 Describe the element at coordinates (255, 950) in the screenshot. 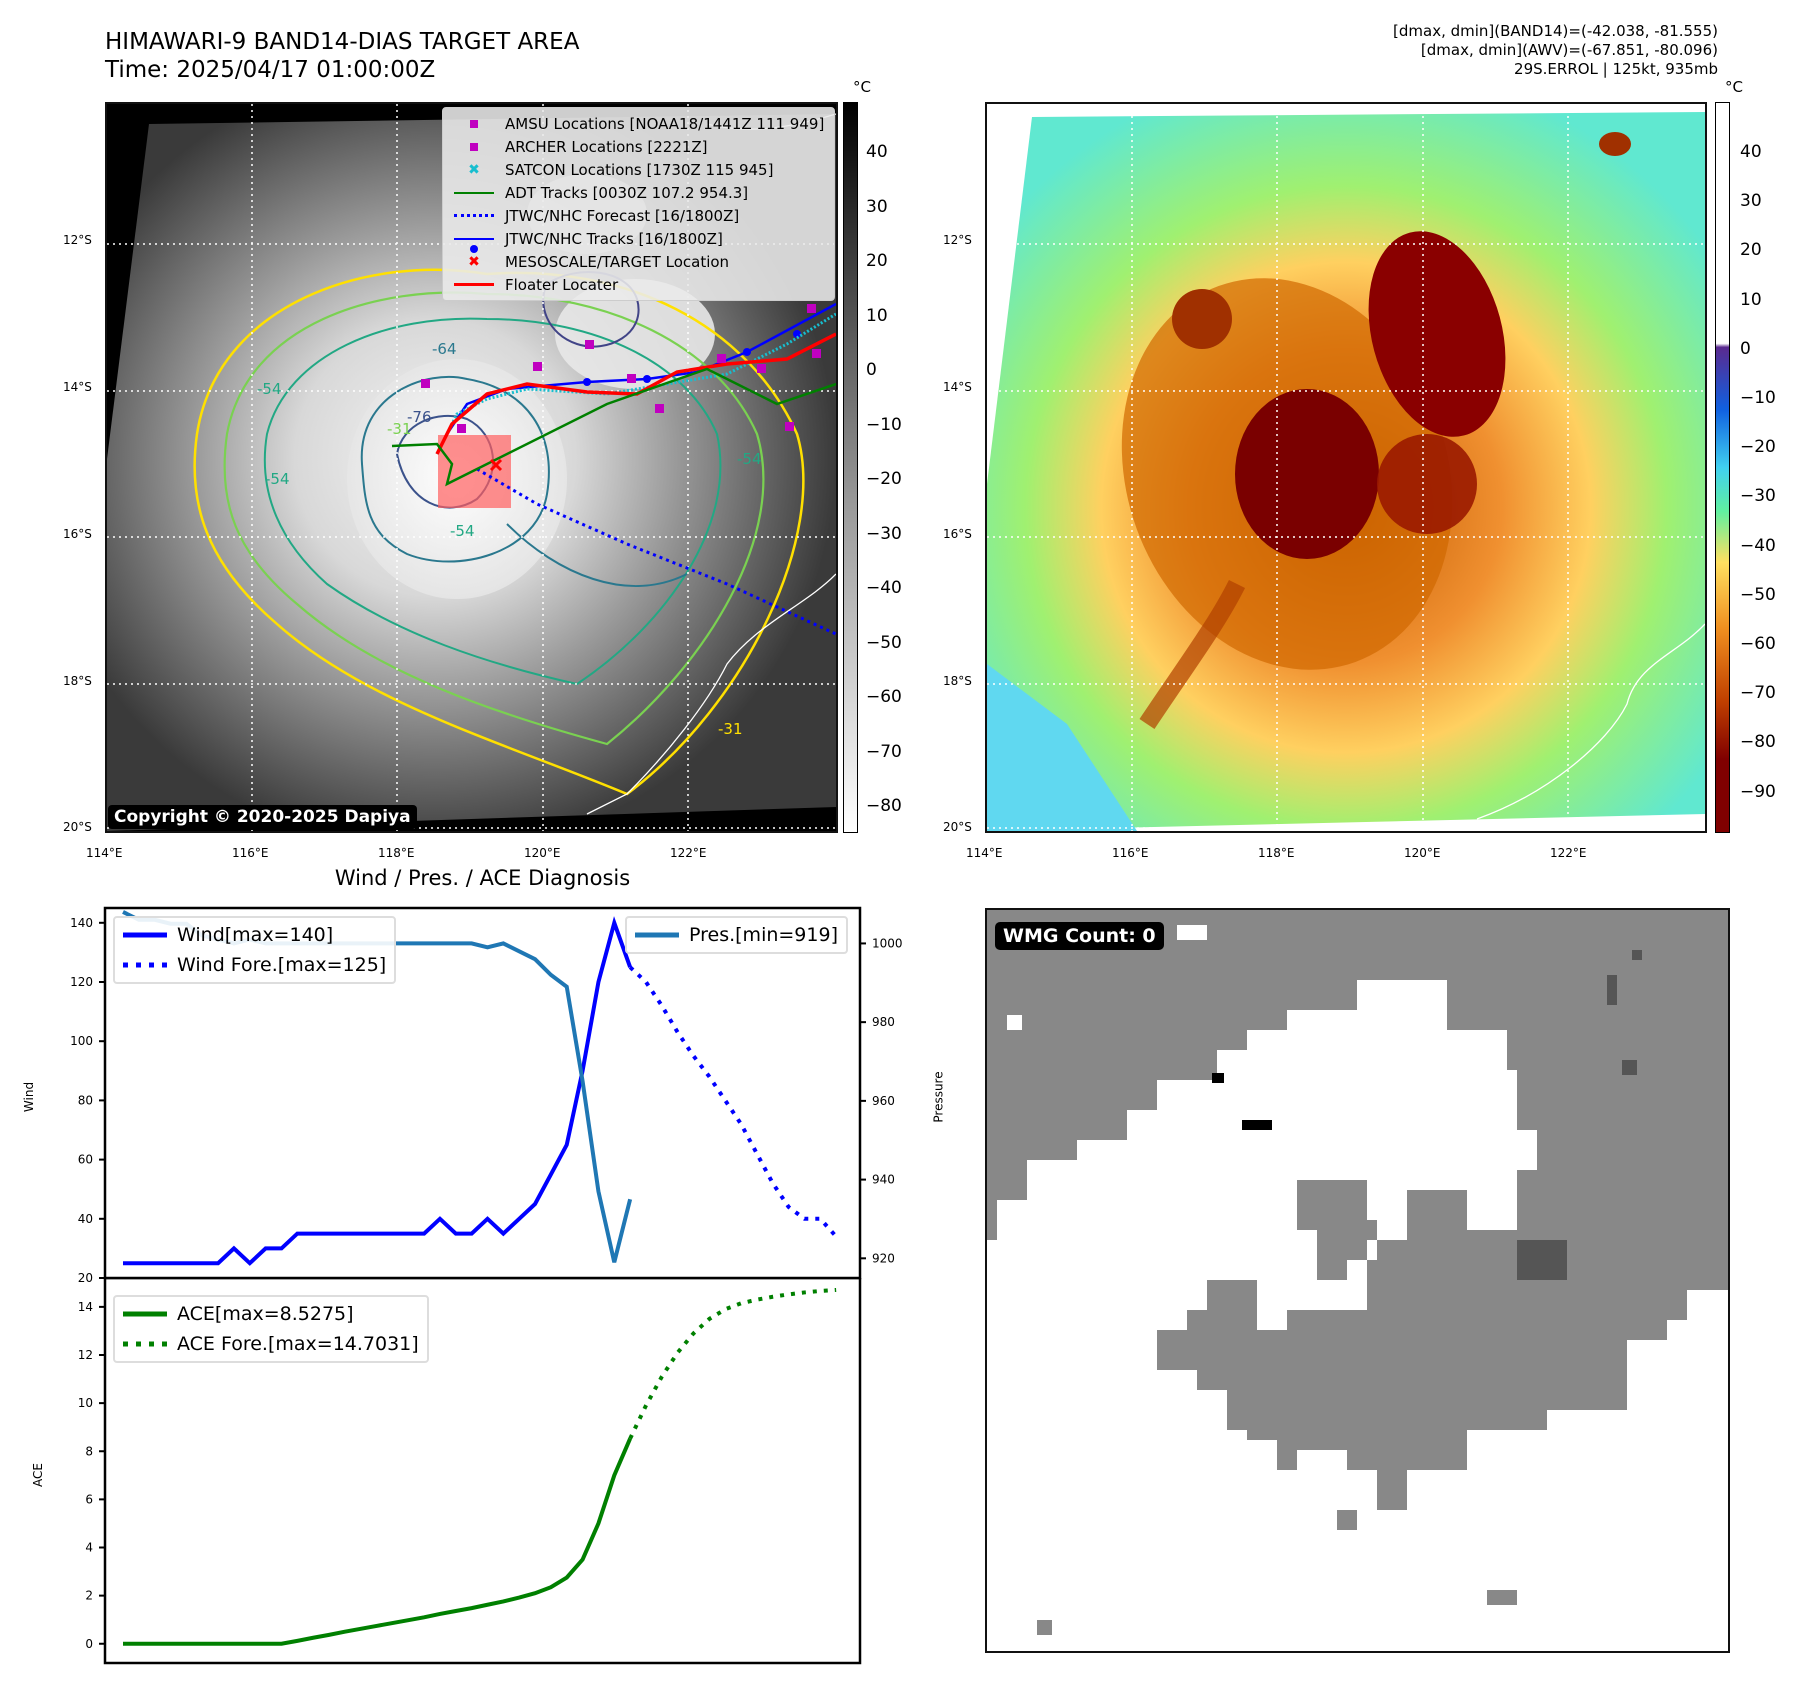

I see `wind-legend: Wind[max=140] Wind Fore.[max=125]` at that location.